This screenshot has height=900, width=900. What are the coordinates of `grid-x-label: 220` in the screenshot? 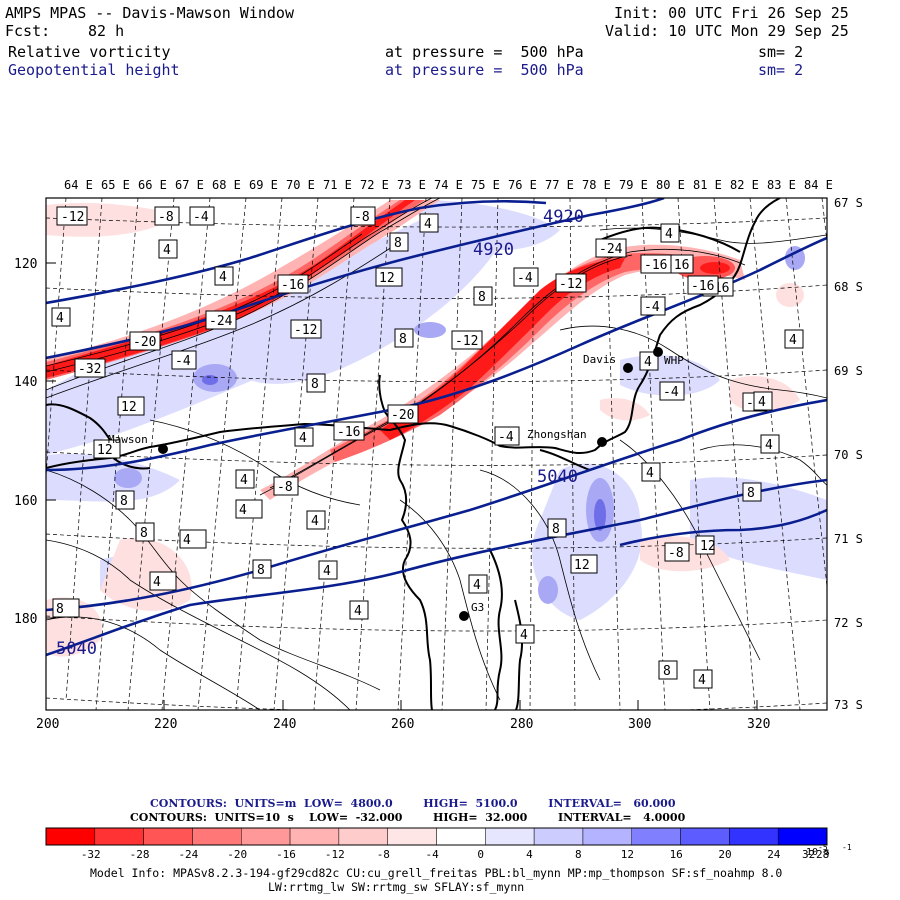 It's located at (165, 724).